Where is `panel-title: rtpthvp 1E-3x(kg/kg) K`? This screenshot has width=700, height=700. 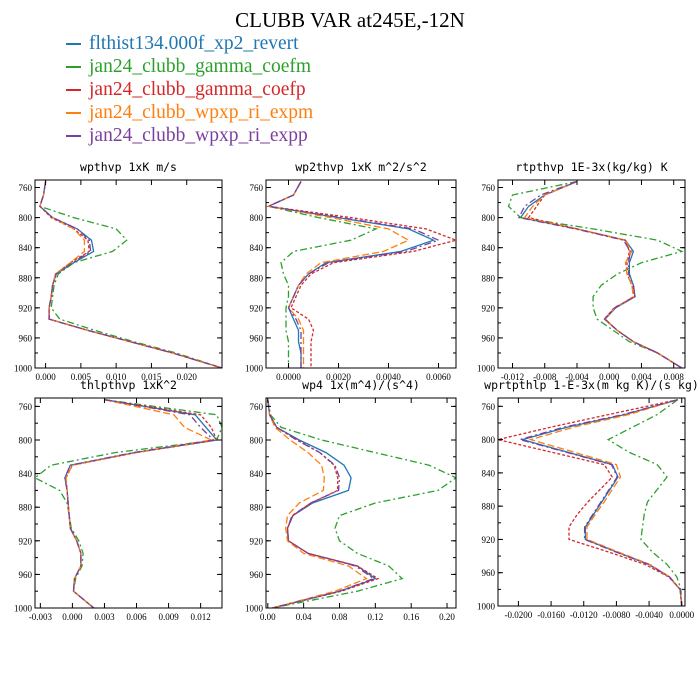 panel-title: rtpthvp 1E-3x(kg/kg) K is located at coordinates (591, 167).